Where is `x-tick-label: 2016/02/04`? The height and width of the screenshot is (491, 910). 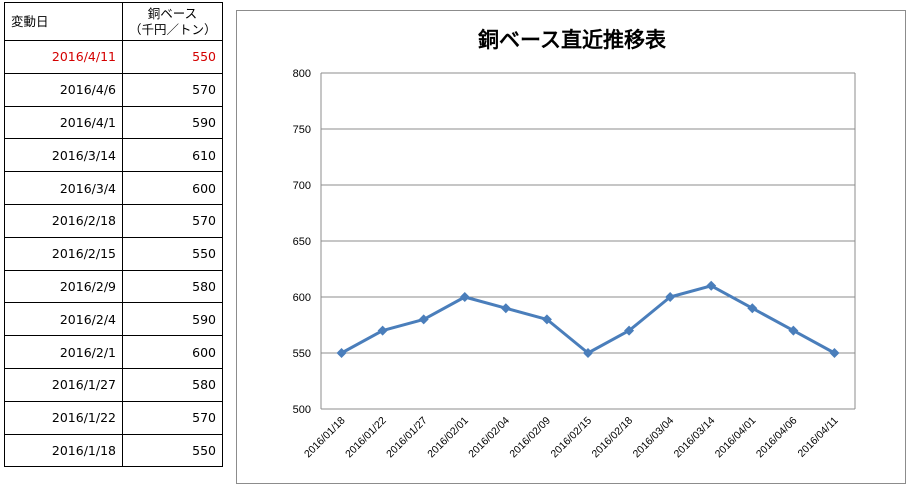 x-tick-label: 2016/02/04 is located at coordinates (489, 438).